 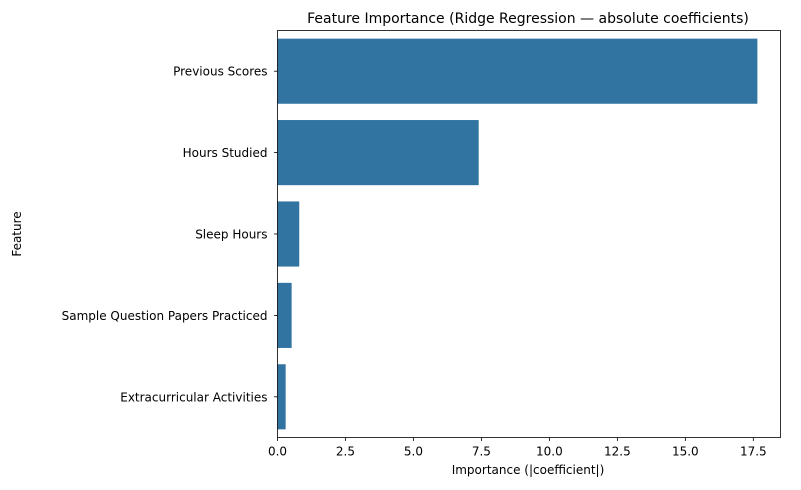 I want to click on y-tick-label: Previous Scores, so click(x=220, y=72).